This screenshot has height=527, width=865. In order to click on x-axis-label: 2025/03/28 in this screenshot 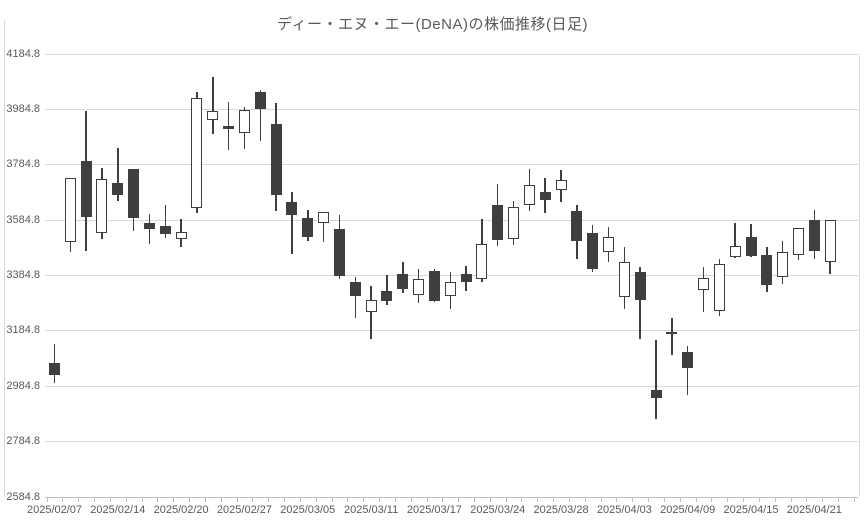, I will do `click(561, 510)`.